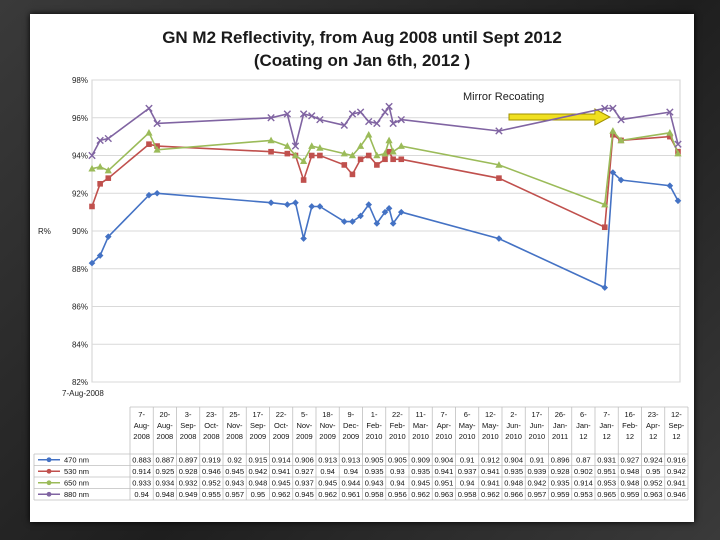 This screenshot has height=540, width=720. Describe the element at coordinates (490, 460) in the screenshot. I see `table-cell: 0.912` at that location.